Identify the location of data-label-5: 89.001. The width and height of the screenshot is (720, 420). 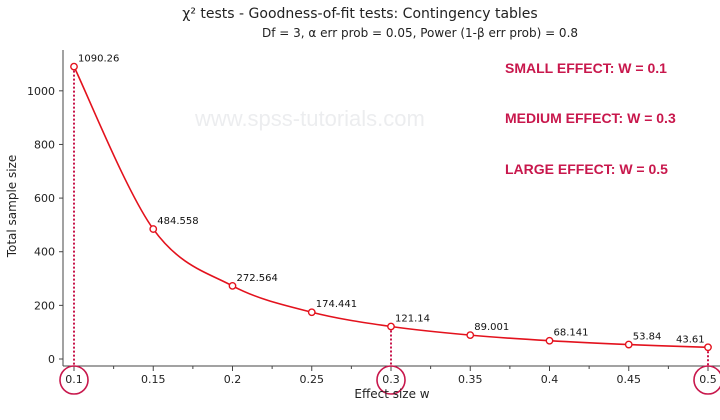
(491, 327).